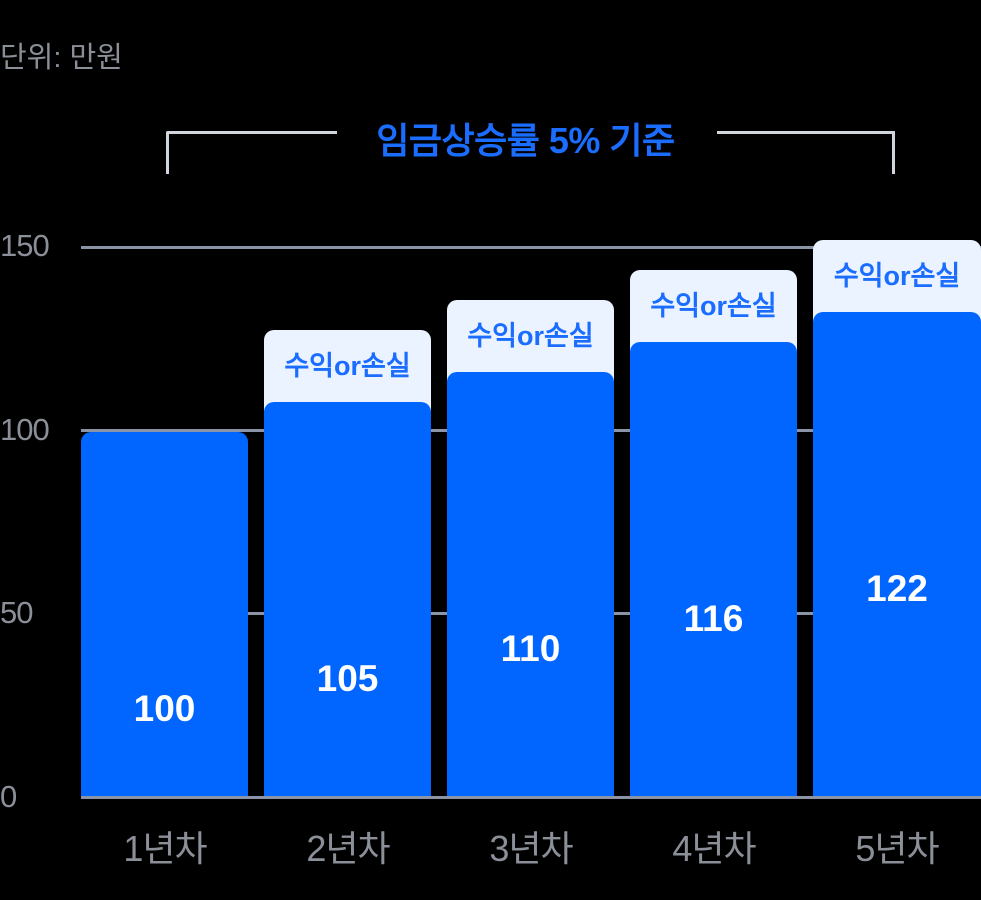 The image size is (981, 900). What do you see at coordinates (348, 848) in the screenshot?
I see `x-tick-year-2: 2년차` at bounding box center [348, 848].